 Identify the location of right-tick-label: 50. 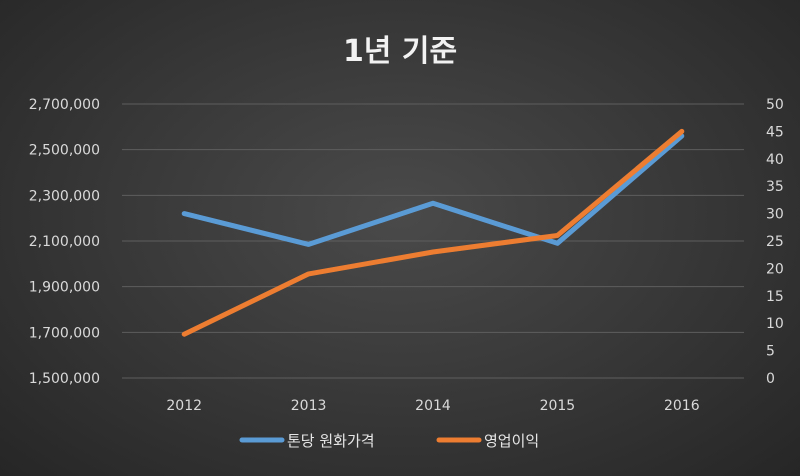
(775, 105).